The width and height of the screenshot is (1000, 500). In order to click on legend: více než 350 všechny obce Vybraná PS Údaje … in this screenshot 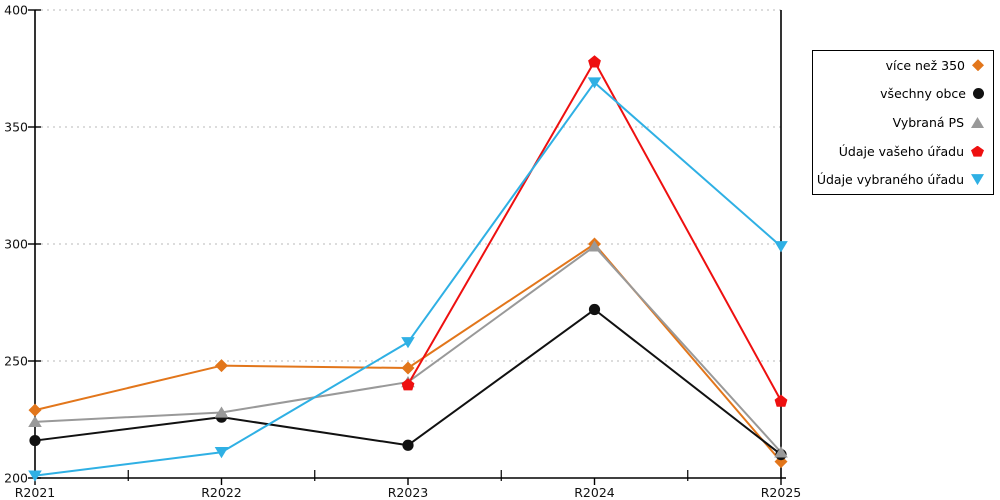, I will do `click(903, 122)`.